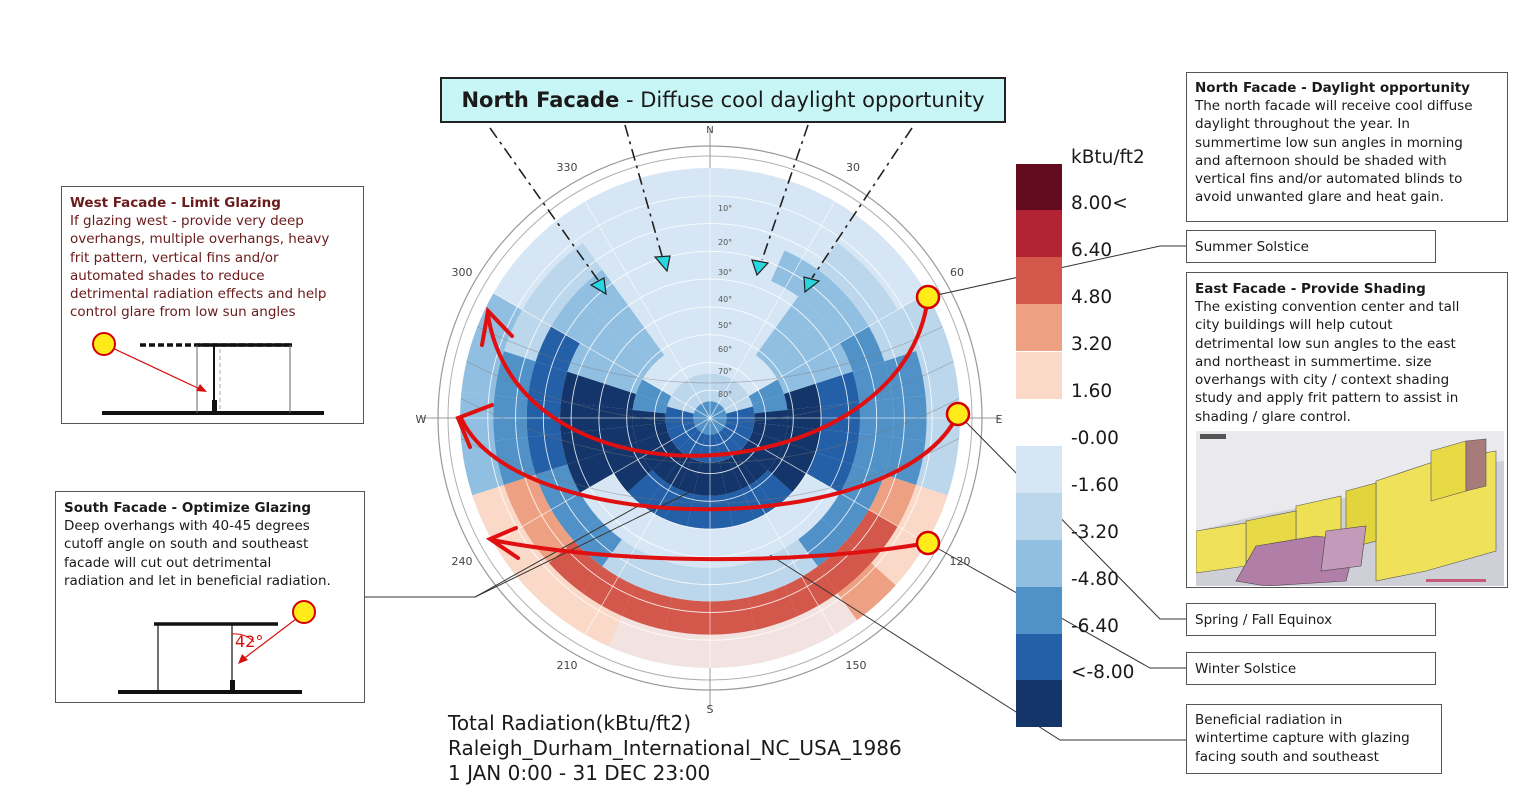 The width and height of the screenshot is (1529, 811). What do you see at coordinates (1325, 343) in the screenshot?
I see `east-line-2: detrimental low sun angles to the east` at bounding box center [1325, 343].